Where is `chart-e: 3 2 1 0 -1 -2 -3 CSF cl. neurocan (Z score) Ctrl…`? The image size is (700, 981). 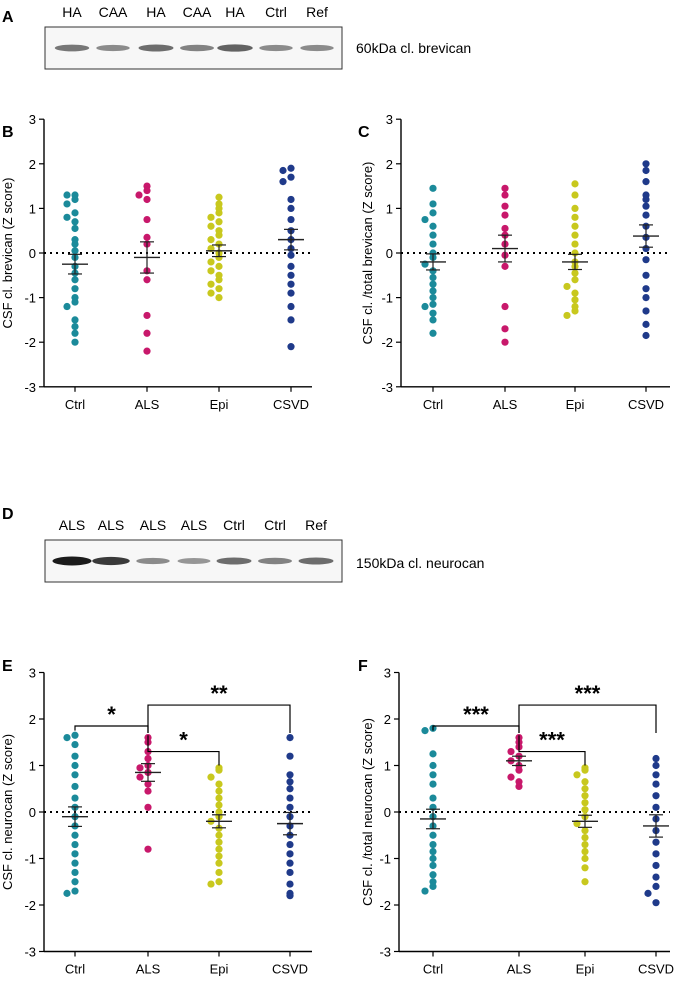 chart-e: 3 2 1 0 -1 -2 -3 CSF cl. neurocan (Z score) Ctrl… is located at coordinates (156, 821).